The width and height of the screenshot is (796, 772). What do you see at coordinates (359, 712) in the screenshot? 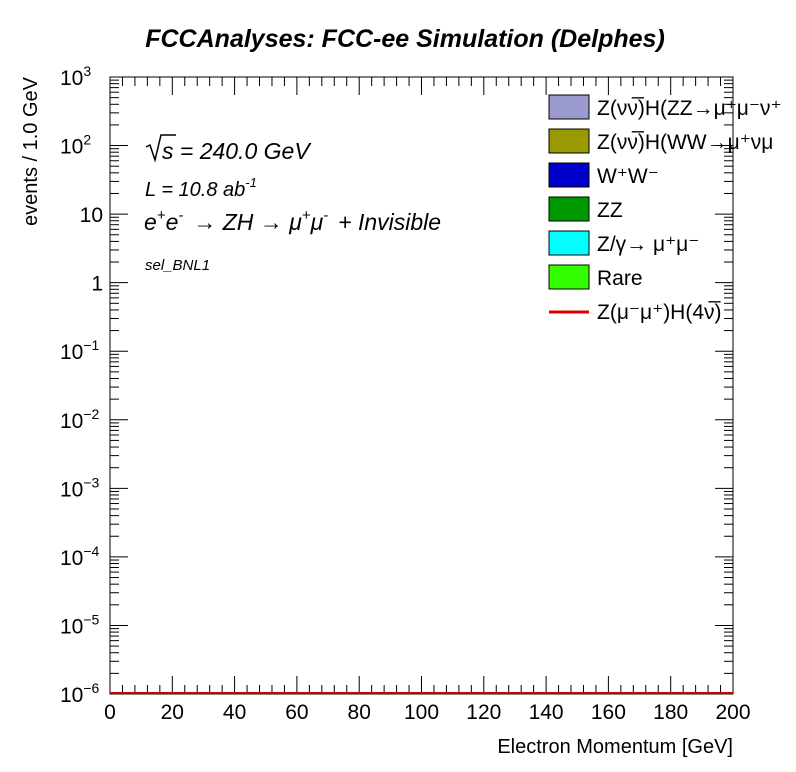
I see `x-tick-label: 80` at bounding box center [359, 712].